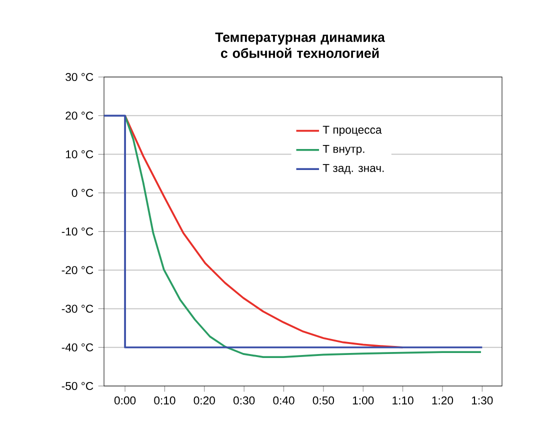  What do you see at coordinates (363, 400) in the screenshot?
I see `x-tick-label: 1:00` at bounding box center [363, 400].